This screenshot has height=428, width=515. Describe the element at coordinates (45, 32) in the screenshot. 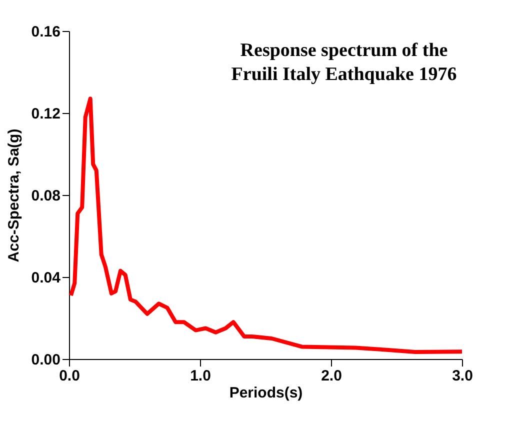

I see `y-tick-label: 0.16` at that location.